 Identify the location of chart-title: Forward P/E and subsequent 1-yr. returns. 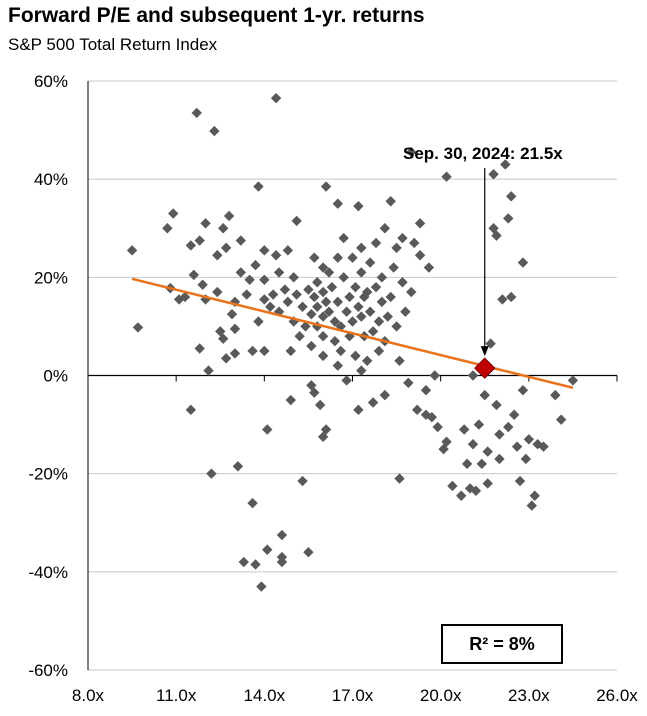
(216, 15).